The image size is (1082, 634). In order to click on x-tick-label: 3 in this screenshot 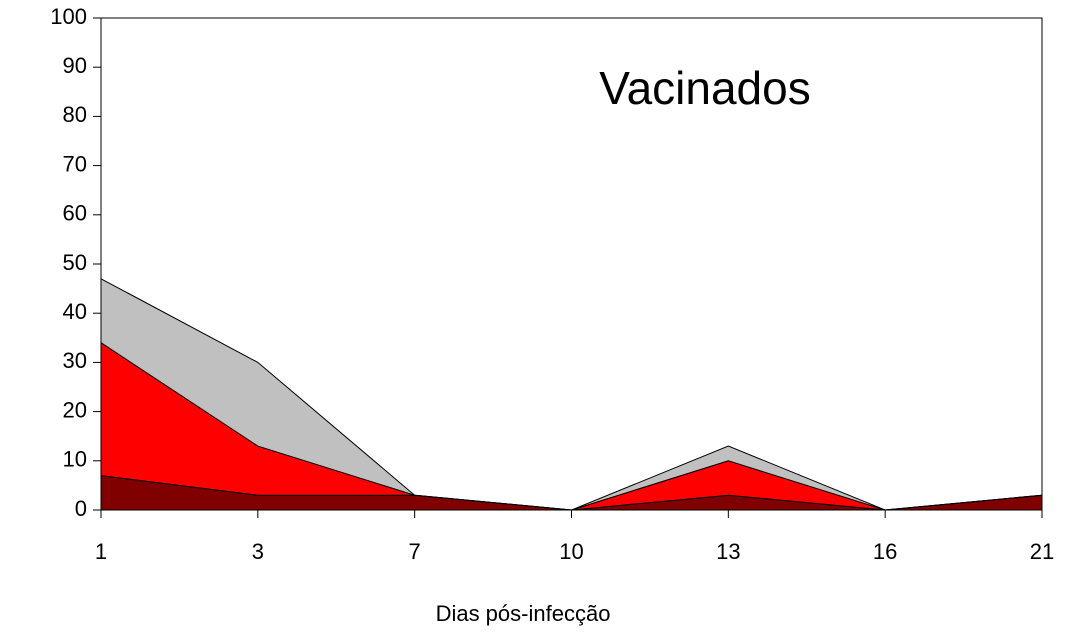, I will do `click(258, 551)`.